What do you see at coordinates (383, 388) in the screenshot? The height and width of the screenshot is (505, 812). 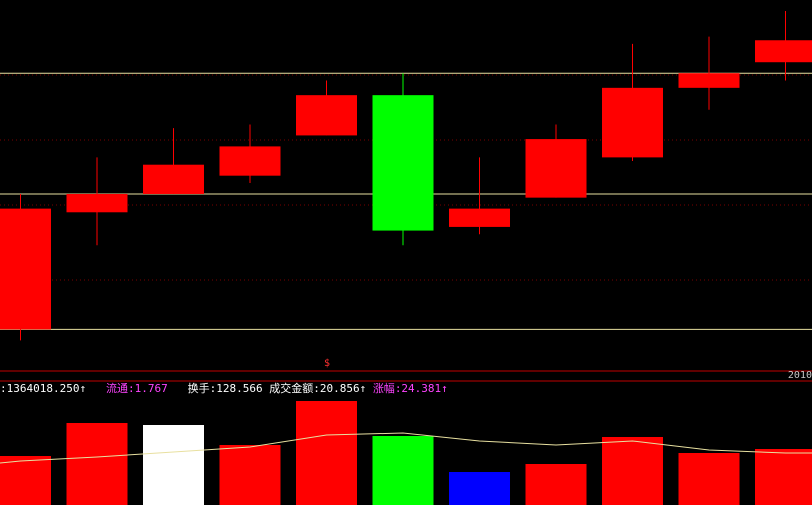 I see `change-label: 涨幅` at bounding box center [383, 388].